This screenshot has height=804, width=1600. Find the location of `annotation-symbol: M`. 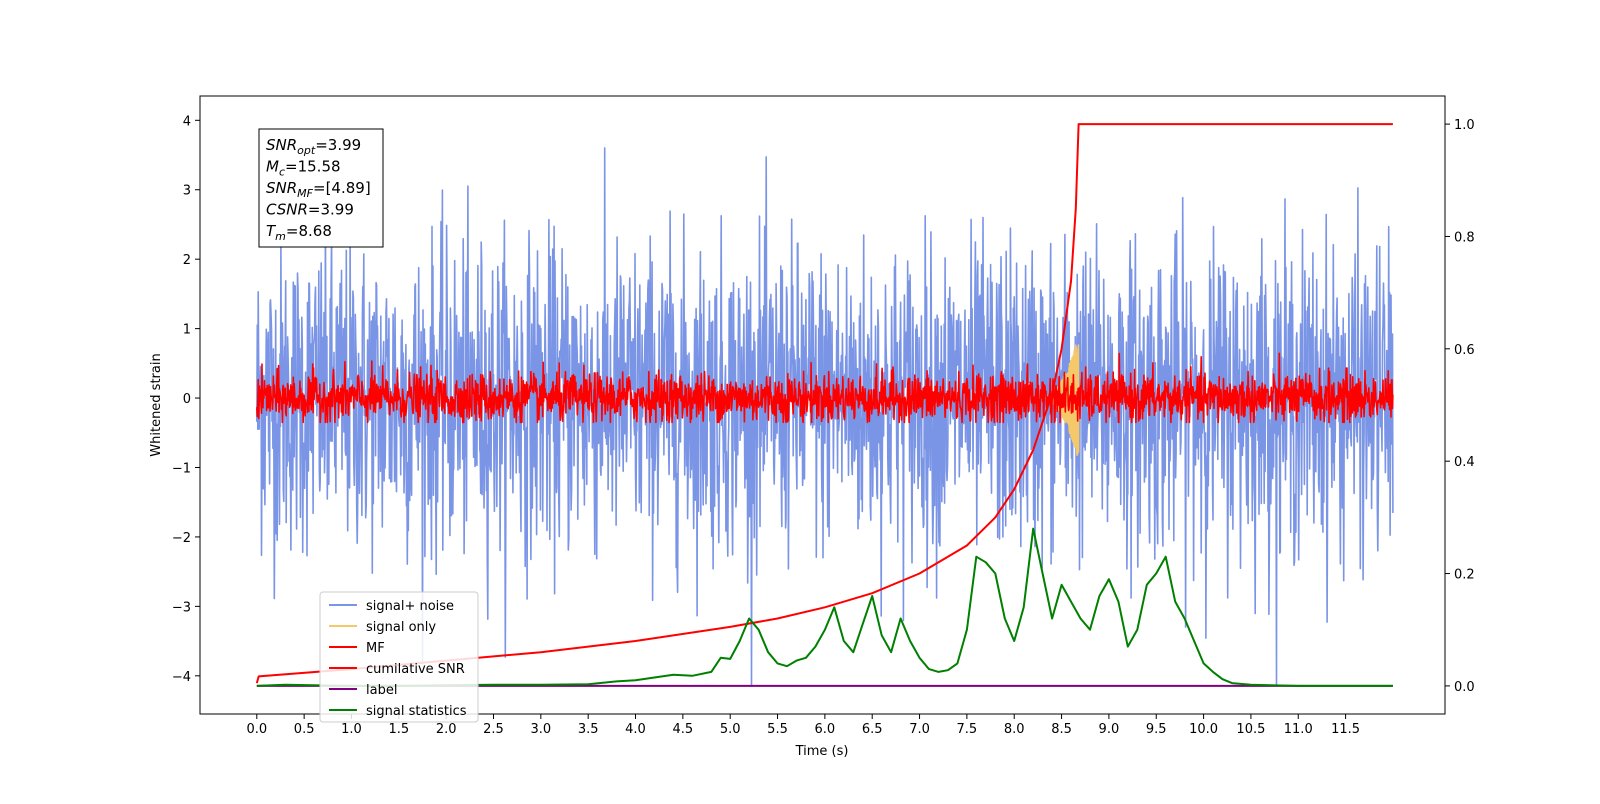

annotation-symbol: M is located at coordinates (272, 167).